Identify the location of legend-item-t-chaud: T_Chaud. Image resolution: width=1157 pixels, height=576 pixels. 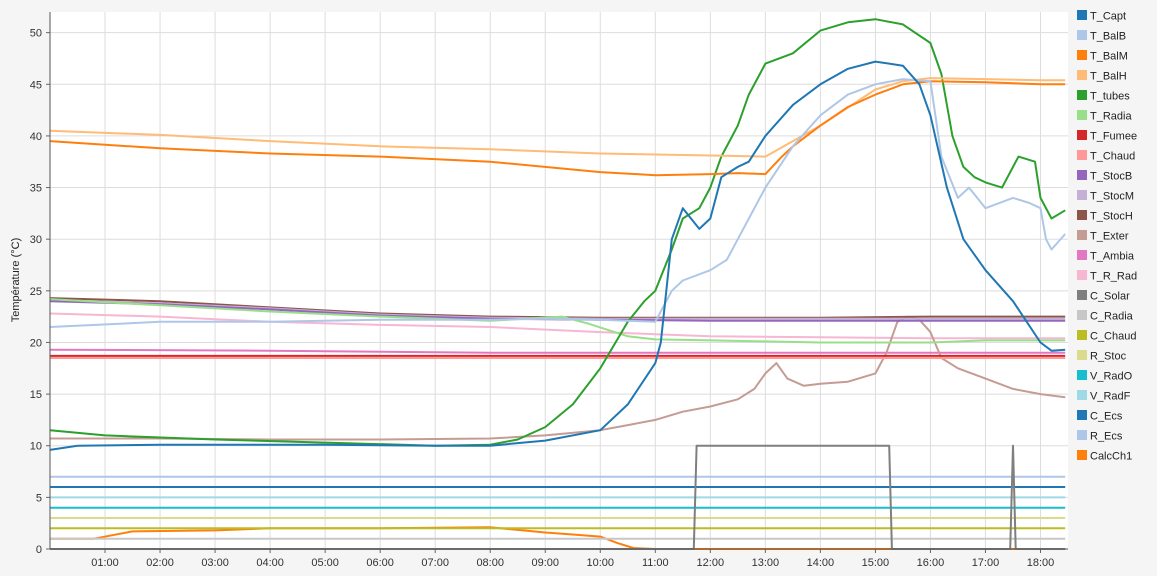
(1106, 156).